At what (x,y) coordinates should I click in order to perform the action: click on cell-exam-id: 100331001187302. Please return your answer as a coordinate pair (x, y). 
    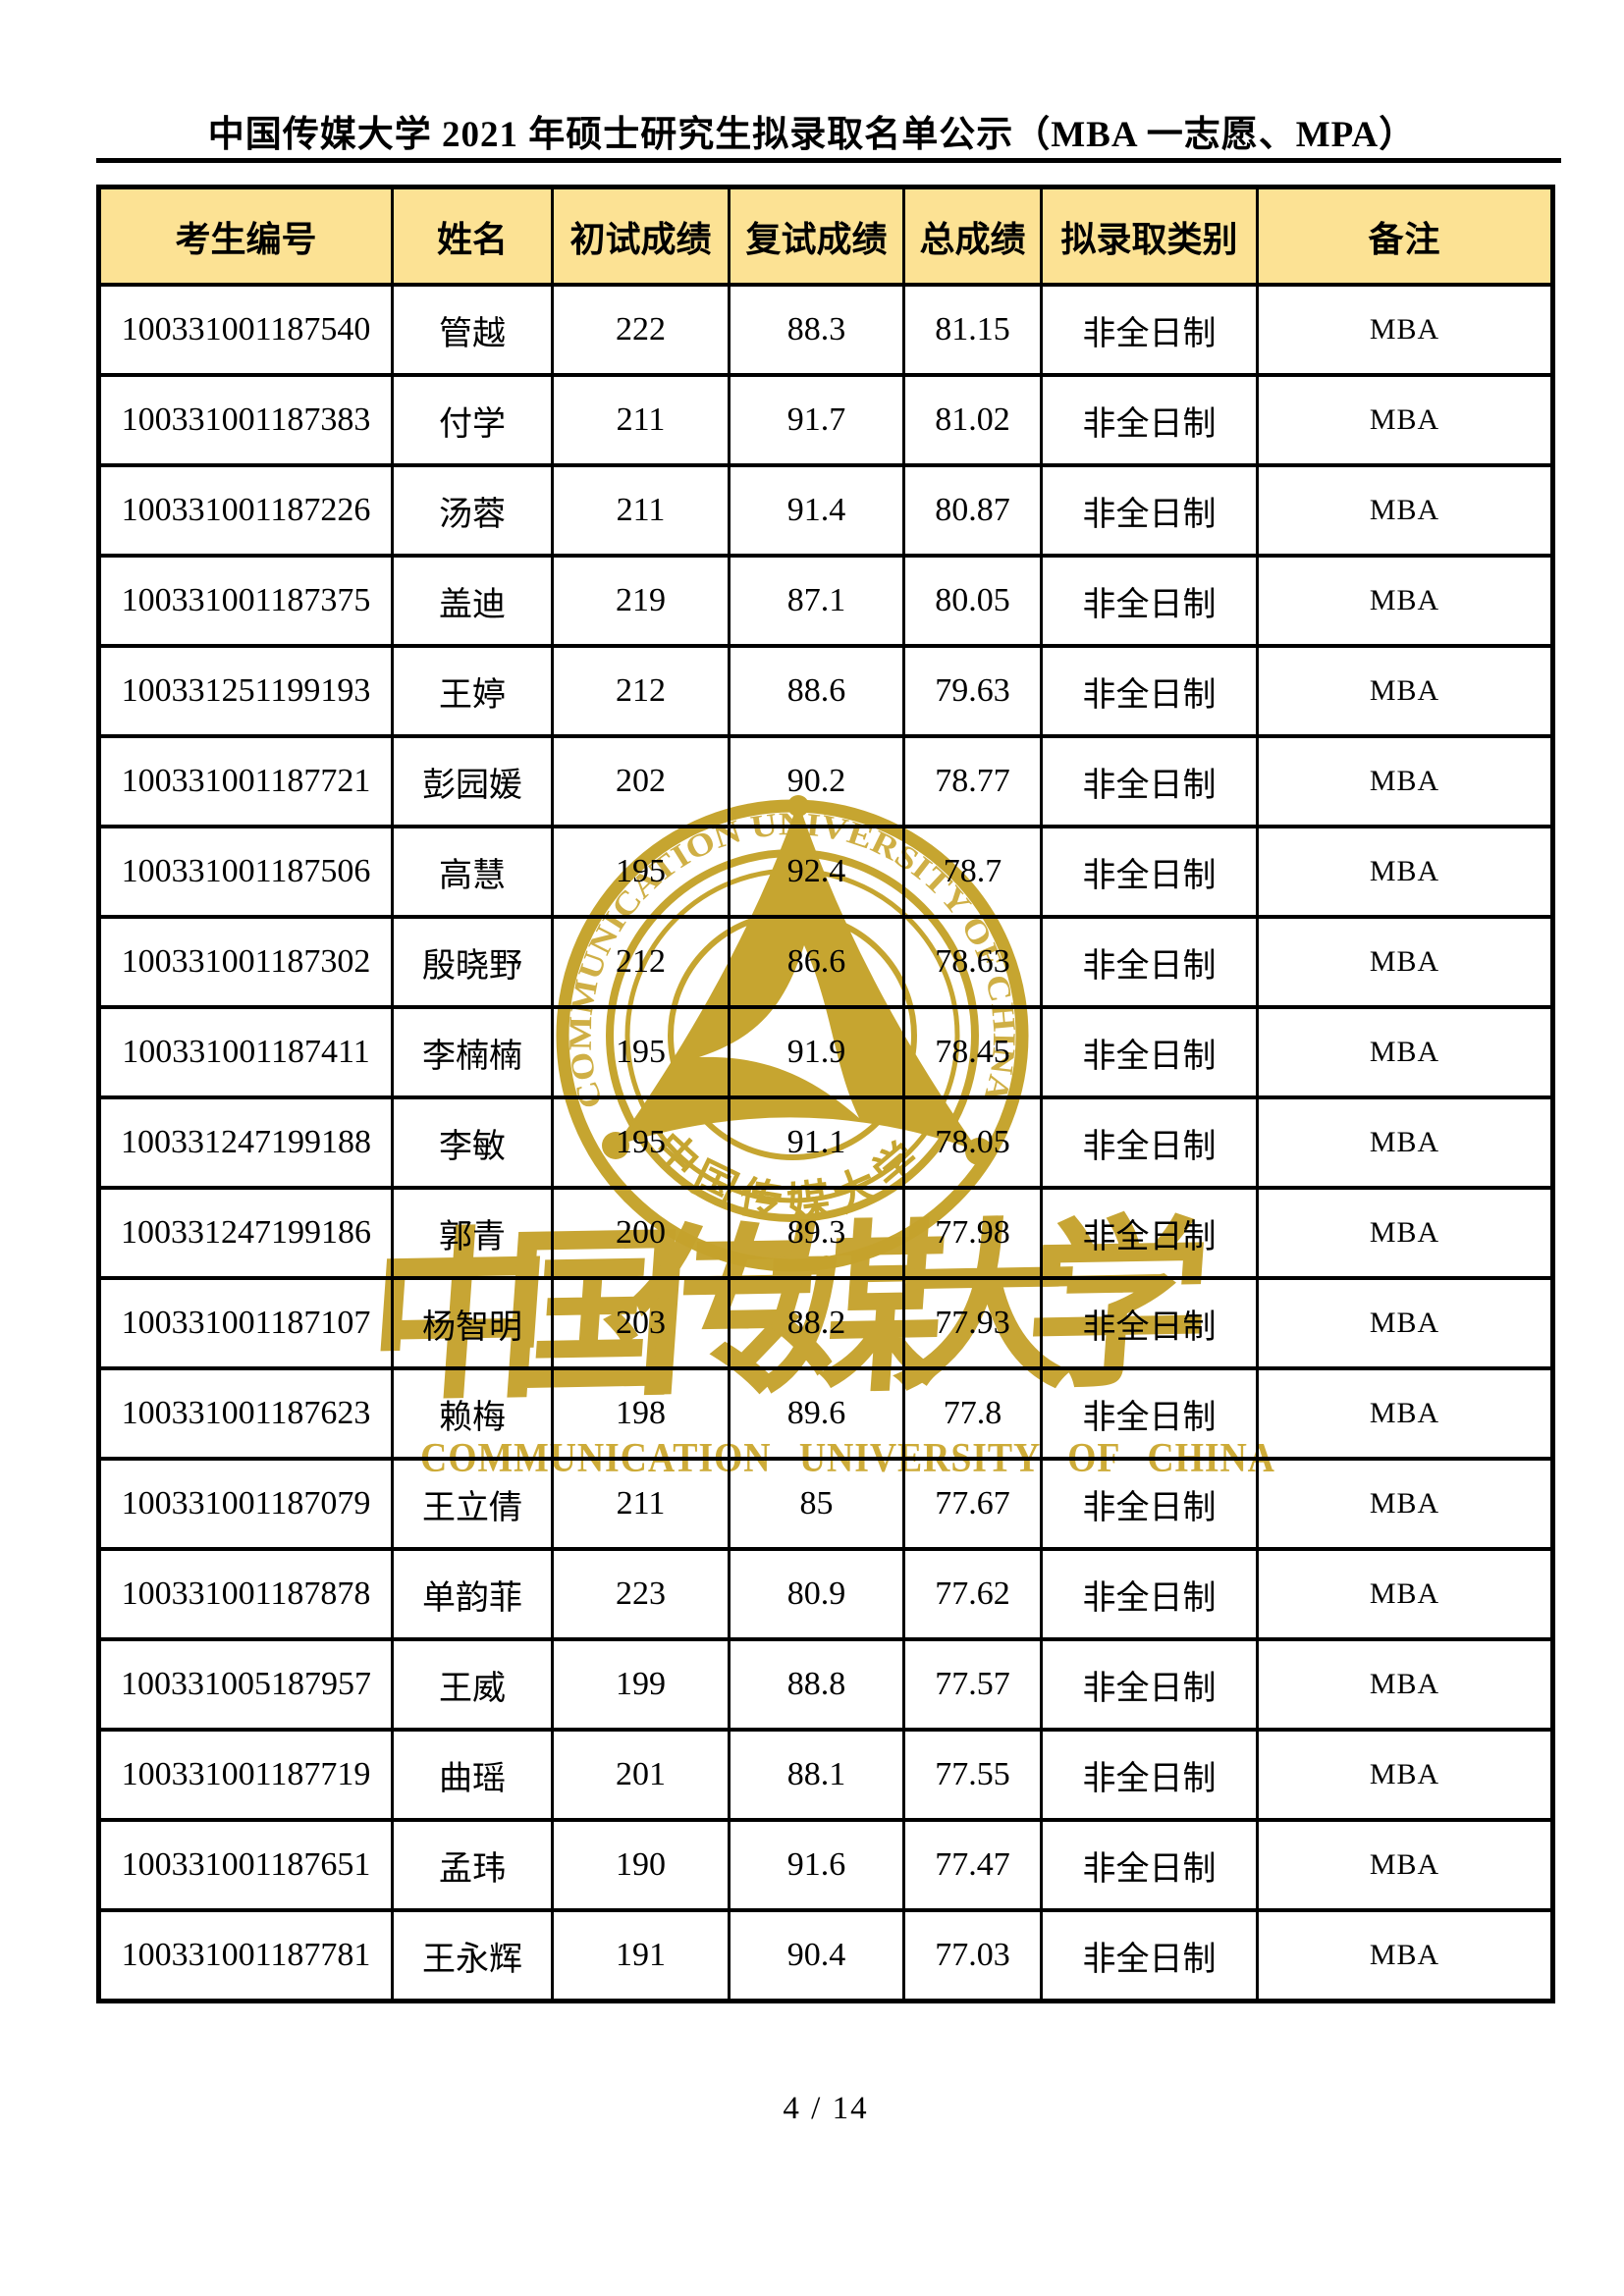
    Looking at the image, I should click on (246, 962).